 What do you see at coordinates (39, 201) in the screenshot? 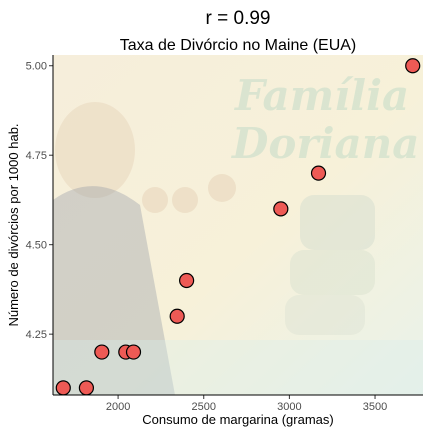
I see `y-axis-ticks: 4.25 4.50 4.75 5.00` at bounding box center [39, 201].